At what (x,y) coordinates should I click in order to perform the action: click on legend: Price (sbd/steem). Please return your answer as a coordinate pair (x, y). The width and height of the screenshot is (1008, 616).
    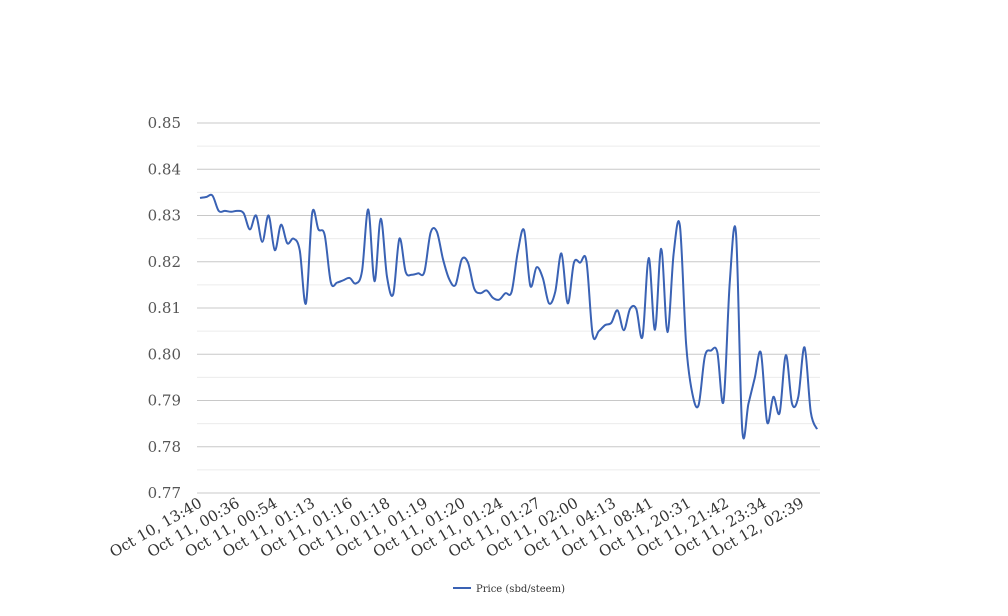
    Looking at the image, I should click on (509, 589).